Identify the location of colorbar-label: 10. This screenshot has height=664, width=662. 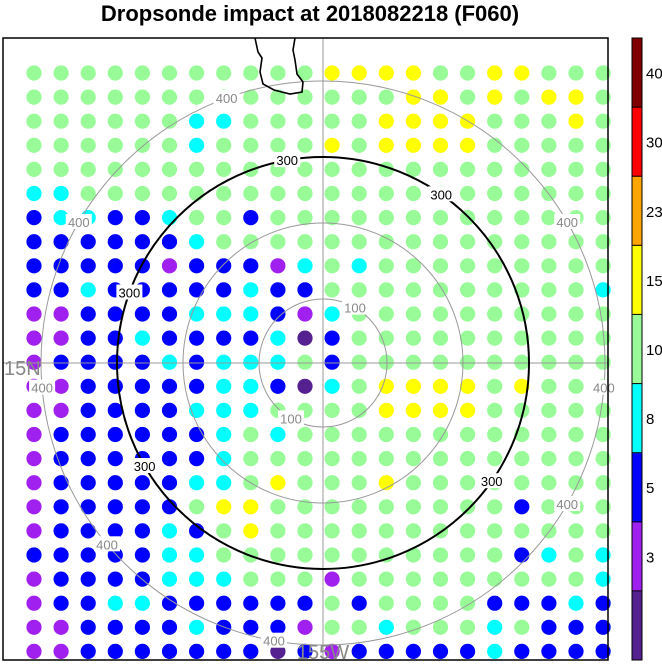
(654, 350).